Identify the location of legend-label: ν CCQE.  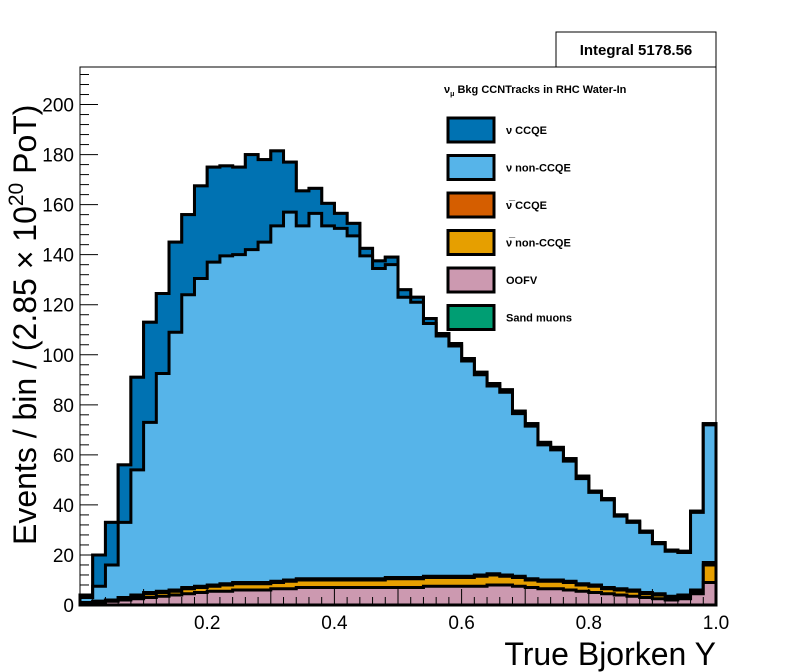
(526, 131).